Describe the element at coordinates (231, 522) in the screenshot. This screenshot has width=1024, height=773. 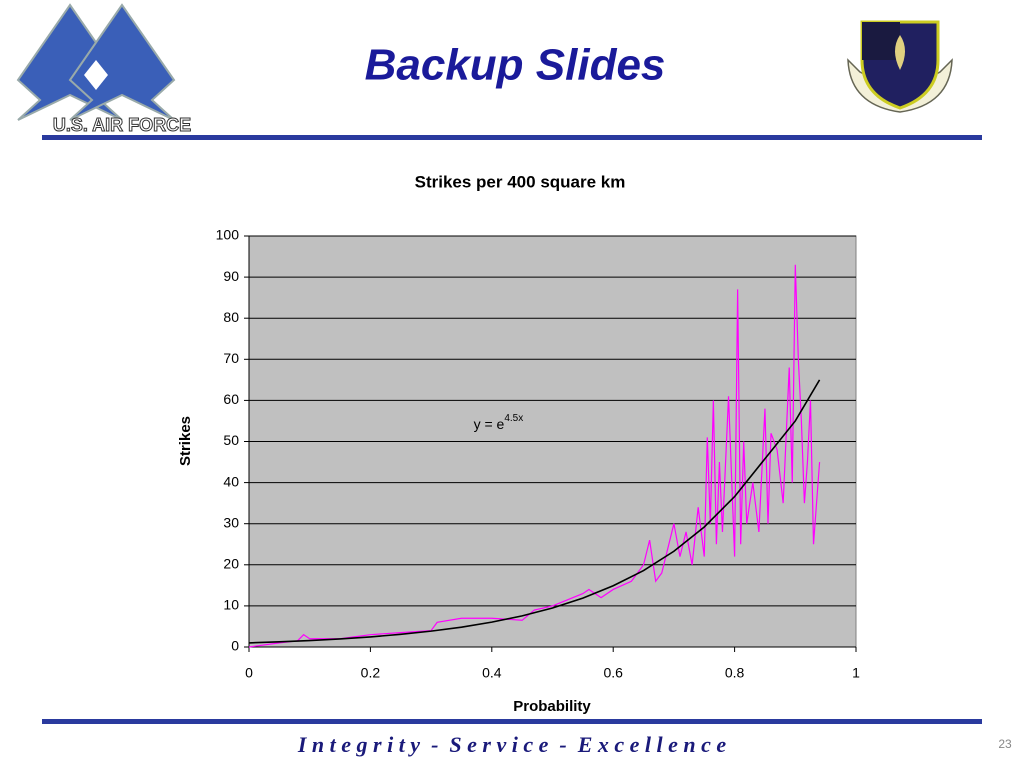
I see `y-tick-label: 30` at that location.